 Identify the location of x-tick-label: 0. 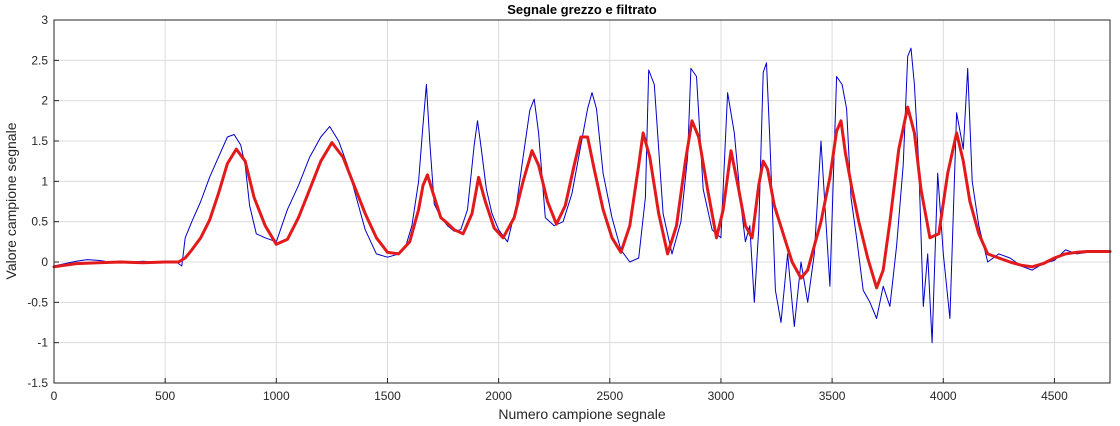
(54, 396).